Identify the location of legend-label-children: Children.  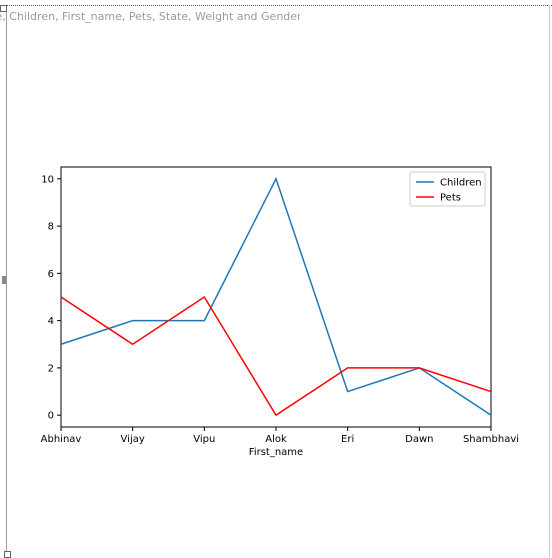
(461, 183).